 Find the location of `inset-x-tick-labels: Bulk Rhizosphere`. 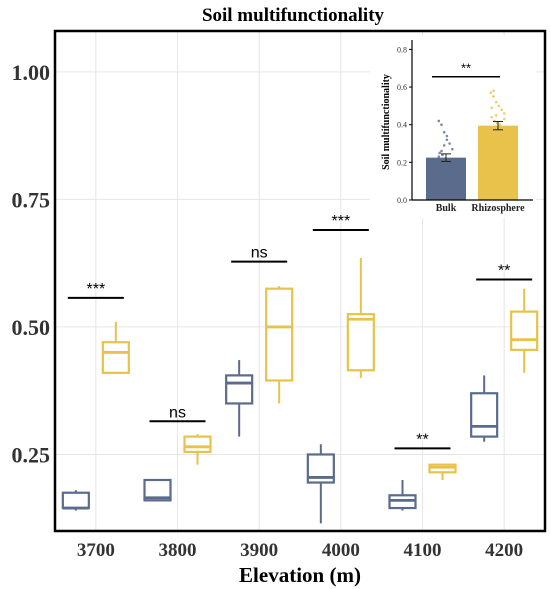

inset-x-tick-labels: Bulk Rhizosphere is located at coordinates (480, 208).